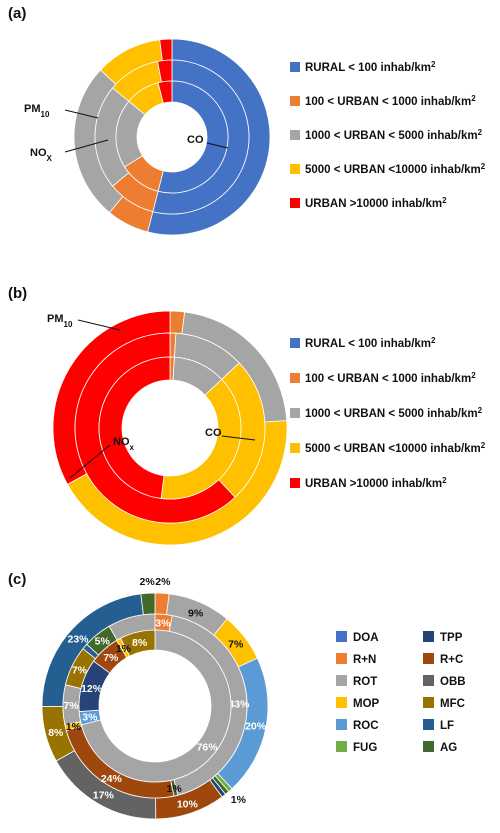 The height and width of the screenshot is (833, 500). What do you see at coordinates (366, 704) in the screenshot?
I see `legend-label-MOP: MOP` at bounding box center [366, 704].